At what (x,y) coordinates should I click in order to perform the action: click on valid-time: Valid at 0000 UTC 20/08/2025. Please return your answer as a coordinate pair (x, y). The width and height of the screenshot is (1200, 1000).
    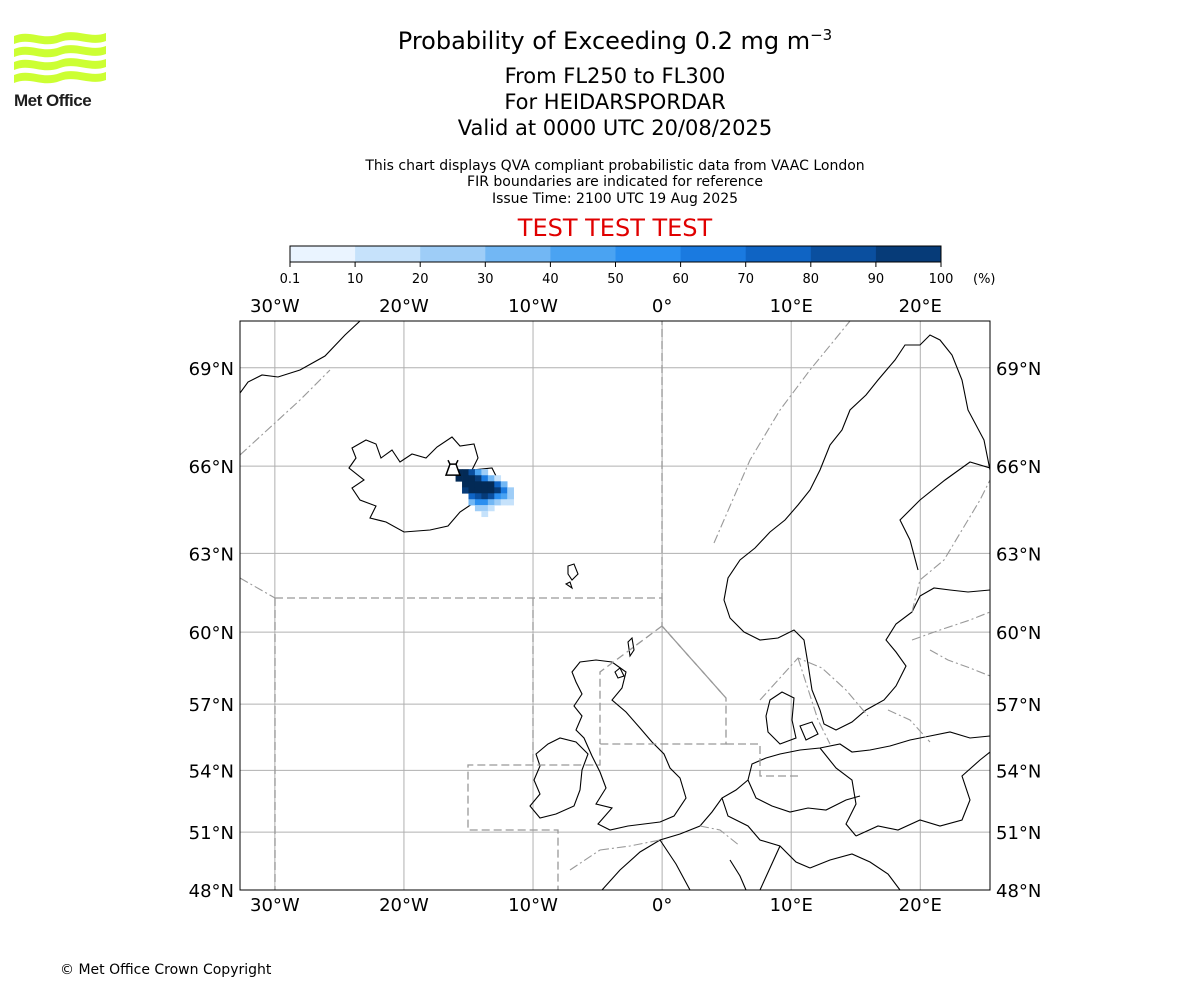
    Looking at the image, I should click on (615, 128).